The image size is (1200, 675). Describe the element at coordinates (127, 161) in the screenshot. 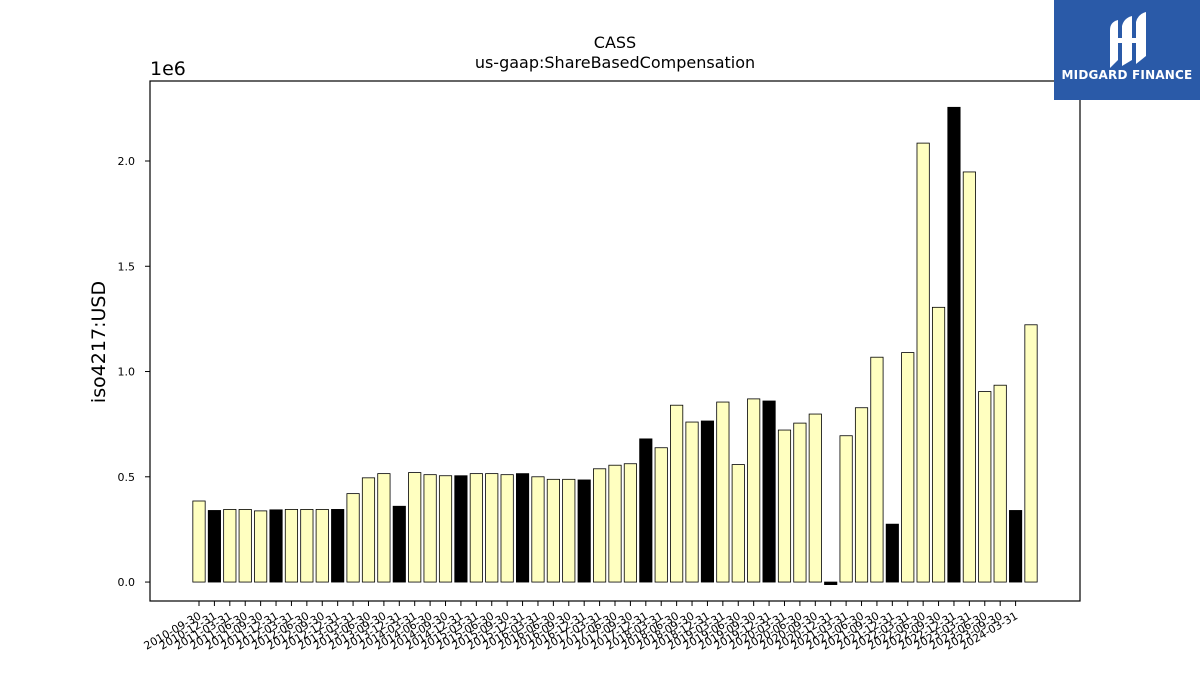

I see `y-tick-label: 2.0` at that location.